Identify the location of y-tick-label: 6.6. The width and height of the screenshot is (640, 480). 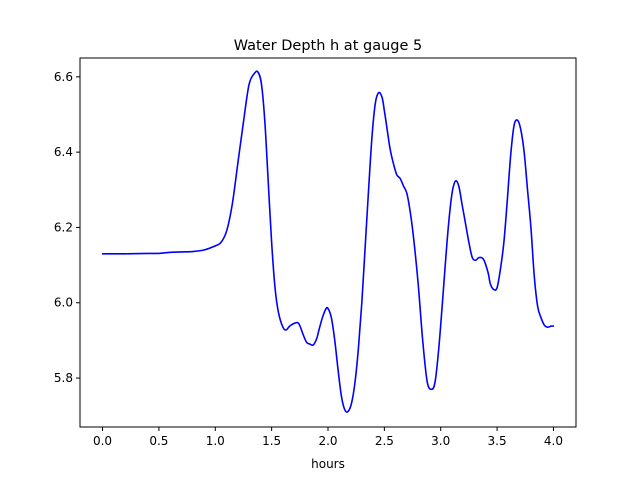
(63, 77).